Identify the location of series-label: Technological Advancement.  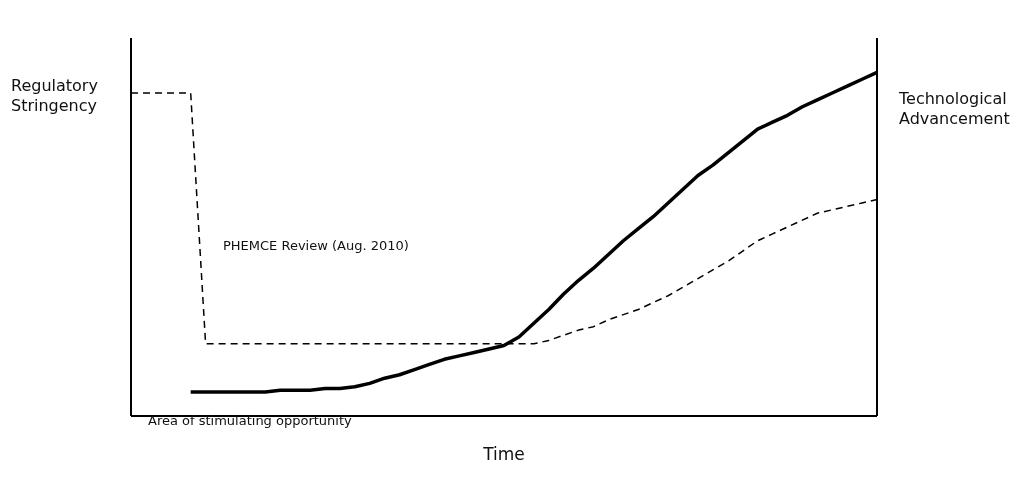
(954, 109).